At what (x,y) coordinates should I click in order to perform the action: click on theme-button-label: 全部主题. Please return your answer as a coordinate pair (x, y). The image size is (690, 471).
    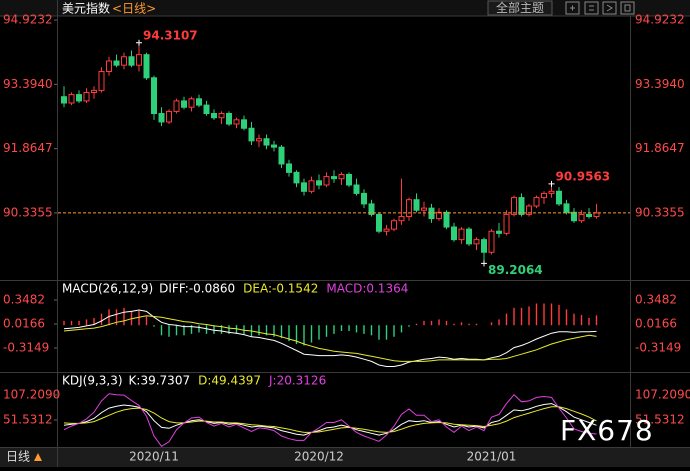
    Looking at the image, I should click on (520, 7).